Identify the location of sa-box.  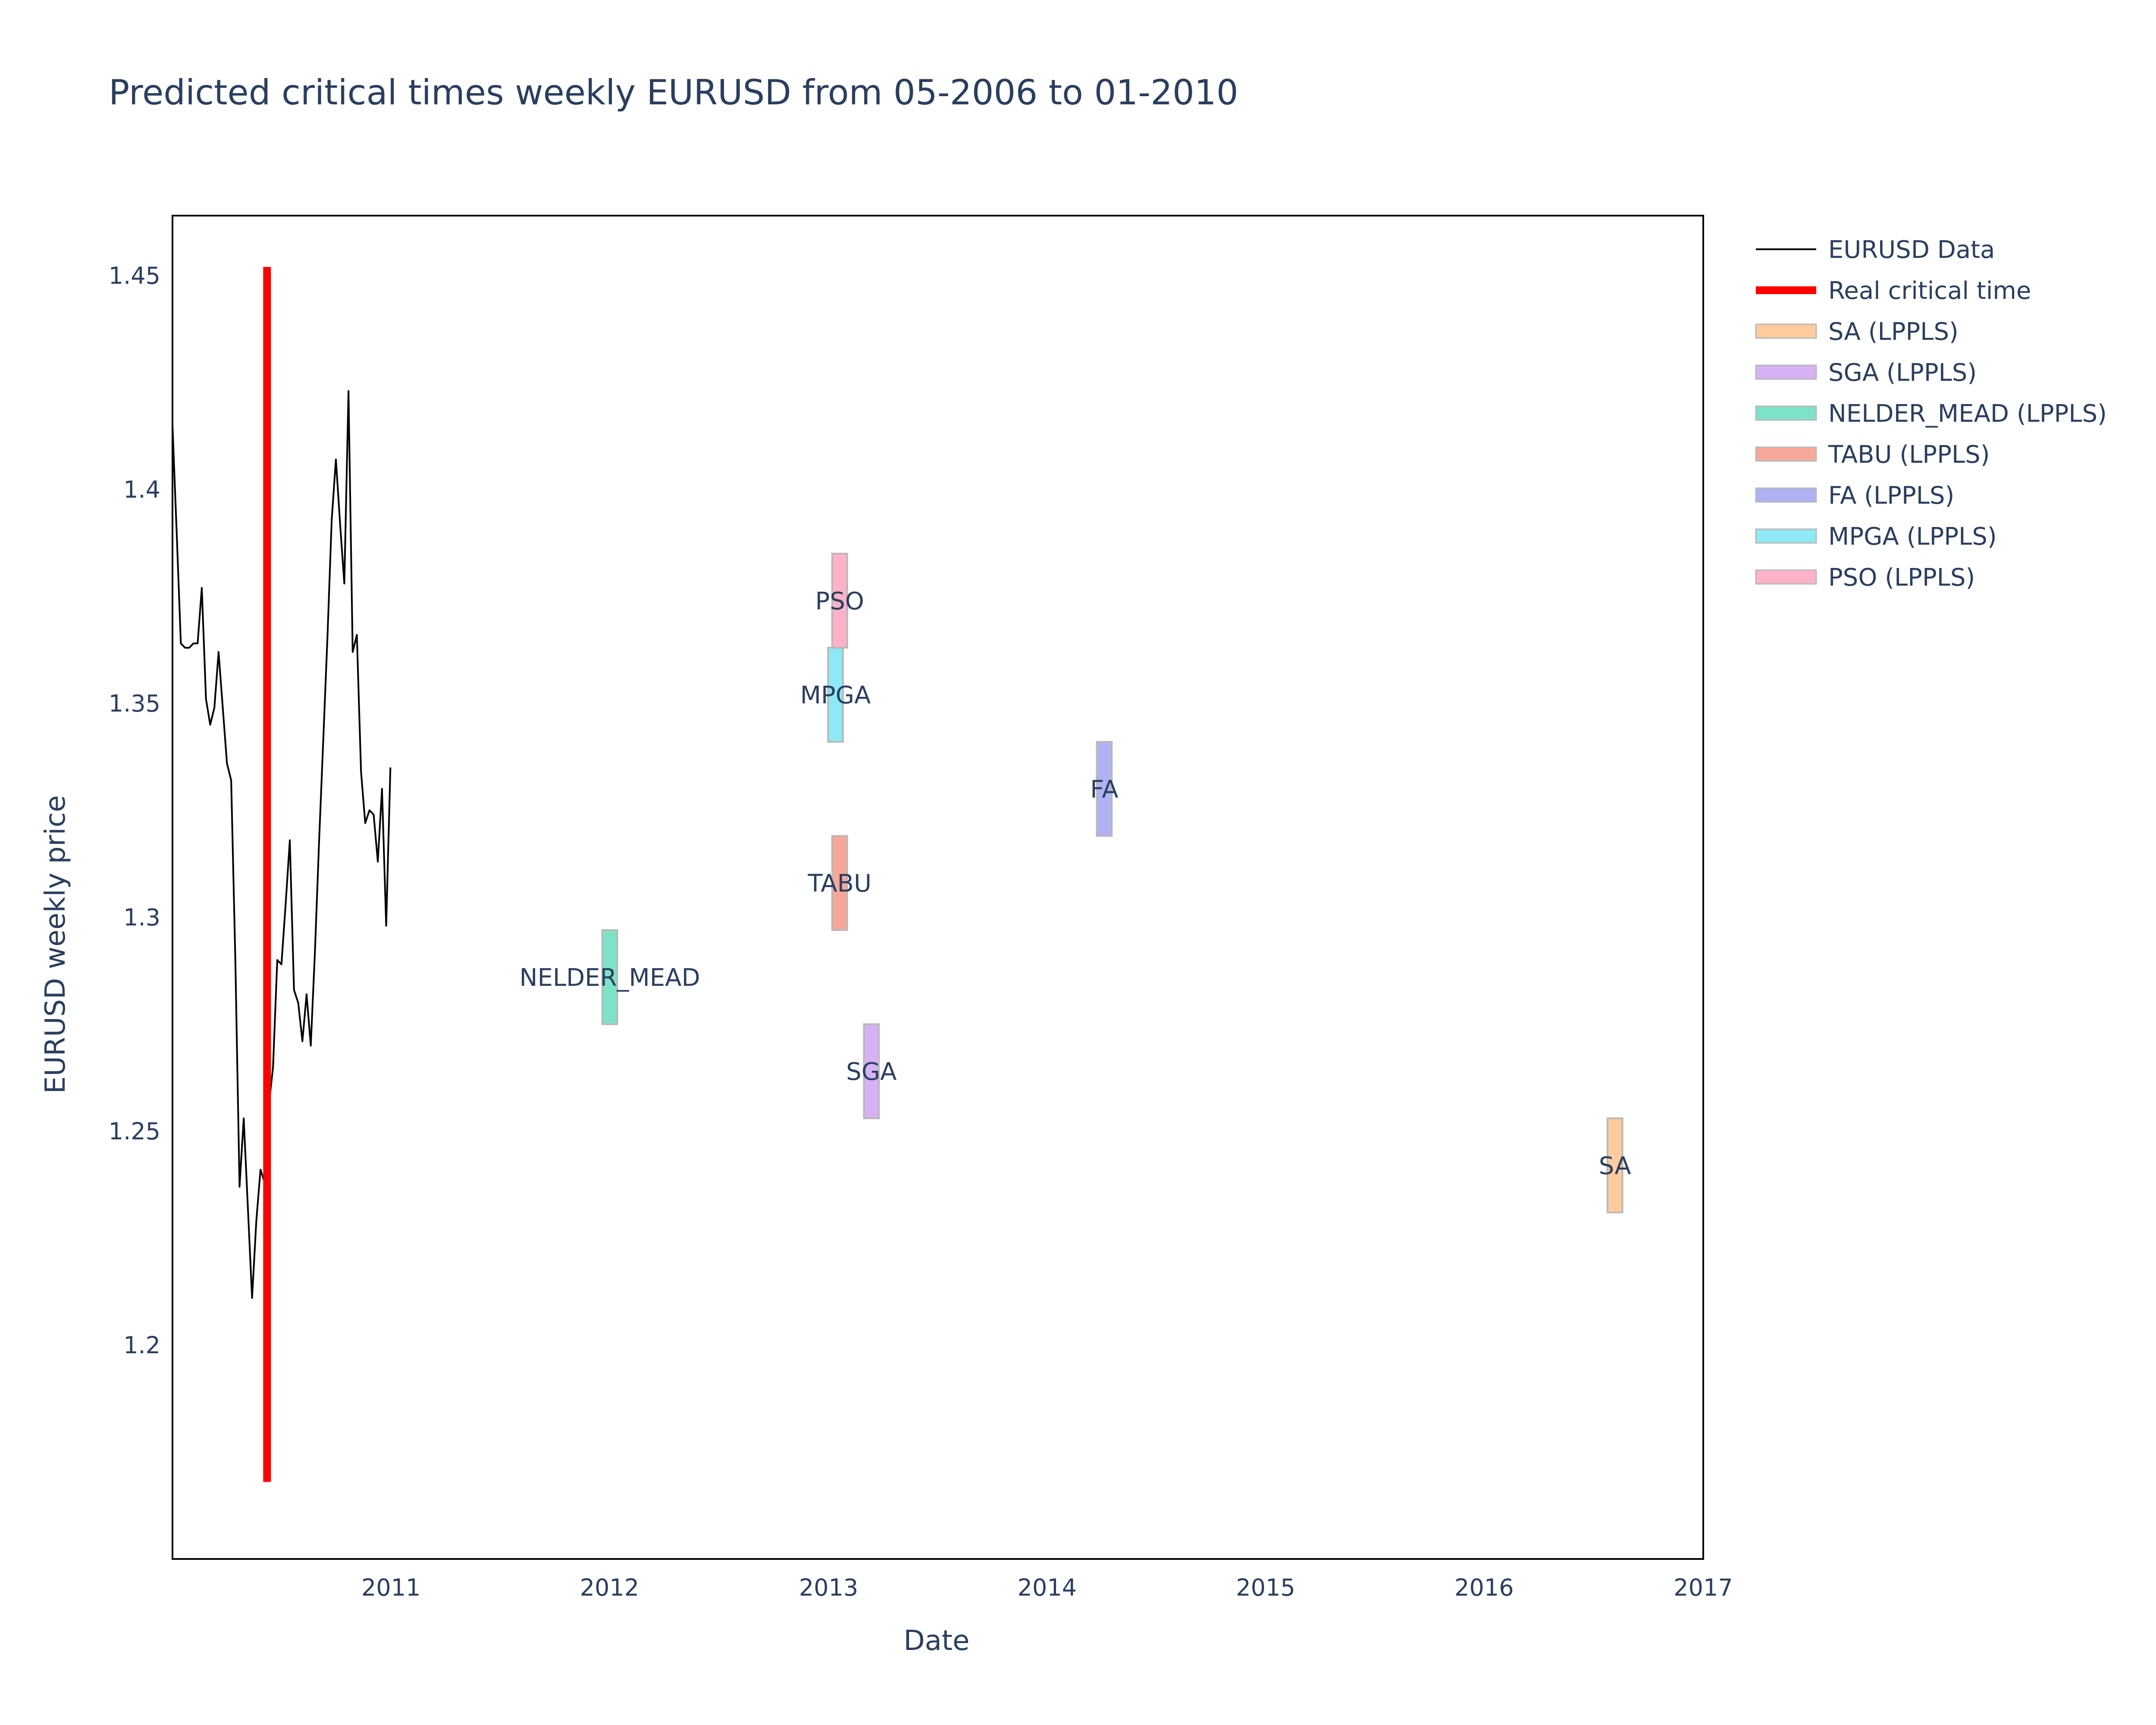
(1614, 1165).